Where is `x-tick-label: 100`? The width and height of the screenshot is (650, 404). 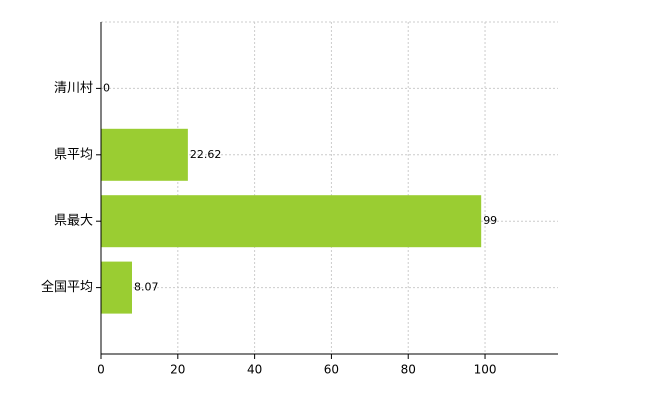 x-tick-label: 100 is located at coordinates (485, 370).